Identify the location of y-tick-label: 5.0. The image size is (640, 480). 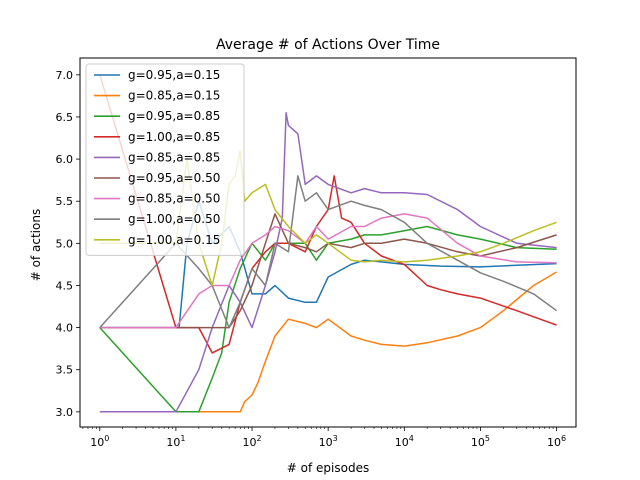
(65, 243).